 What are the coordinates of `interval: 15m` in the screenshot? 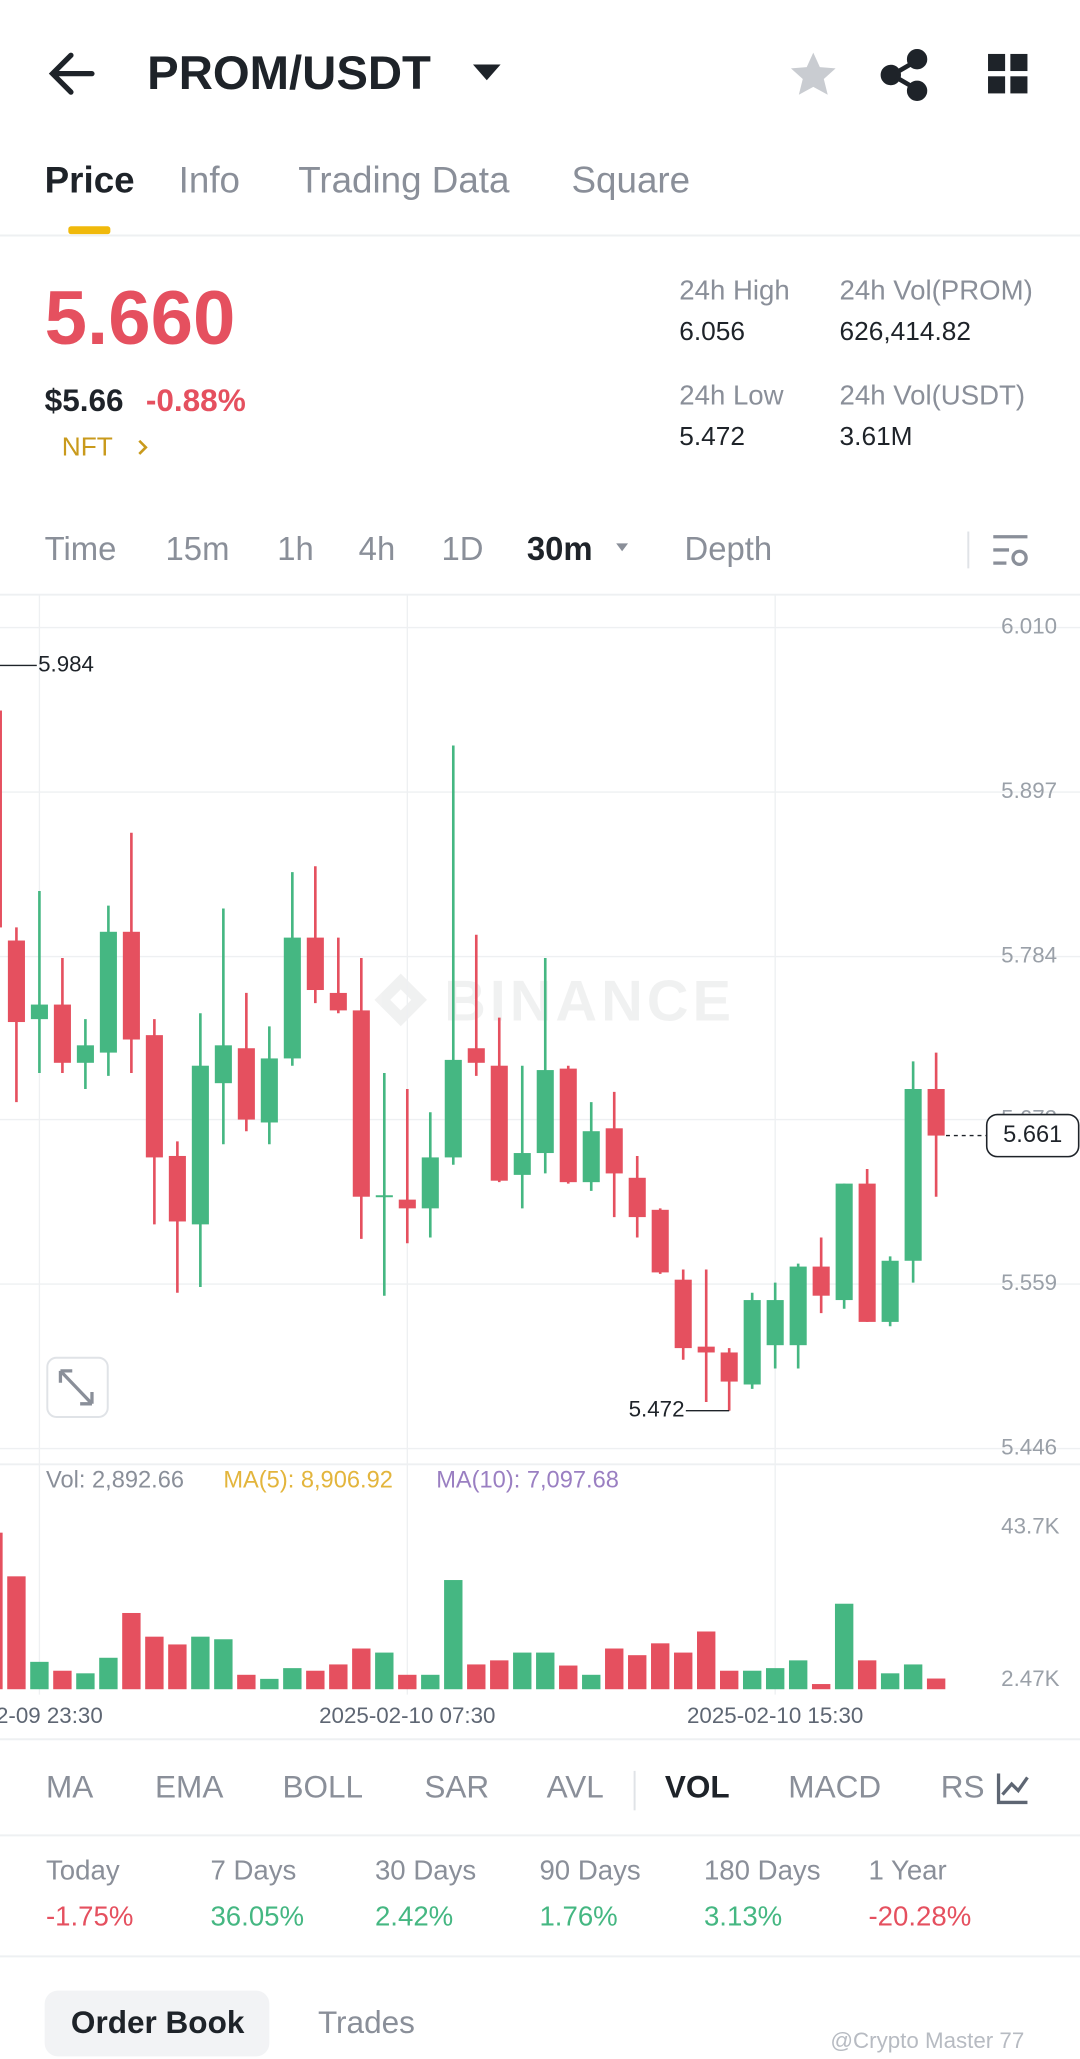 It's located at (198, 548).